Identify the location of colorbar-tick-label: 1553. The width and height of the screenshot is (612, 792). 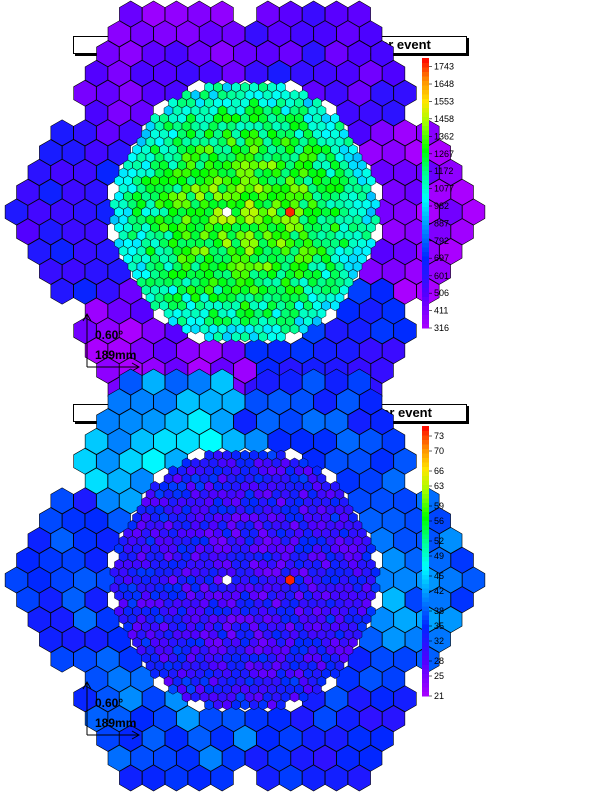
(444, 101).